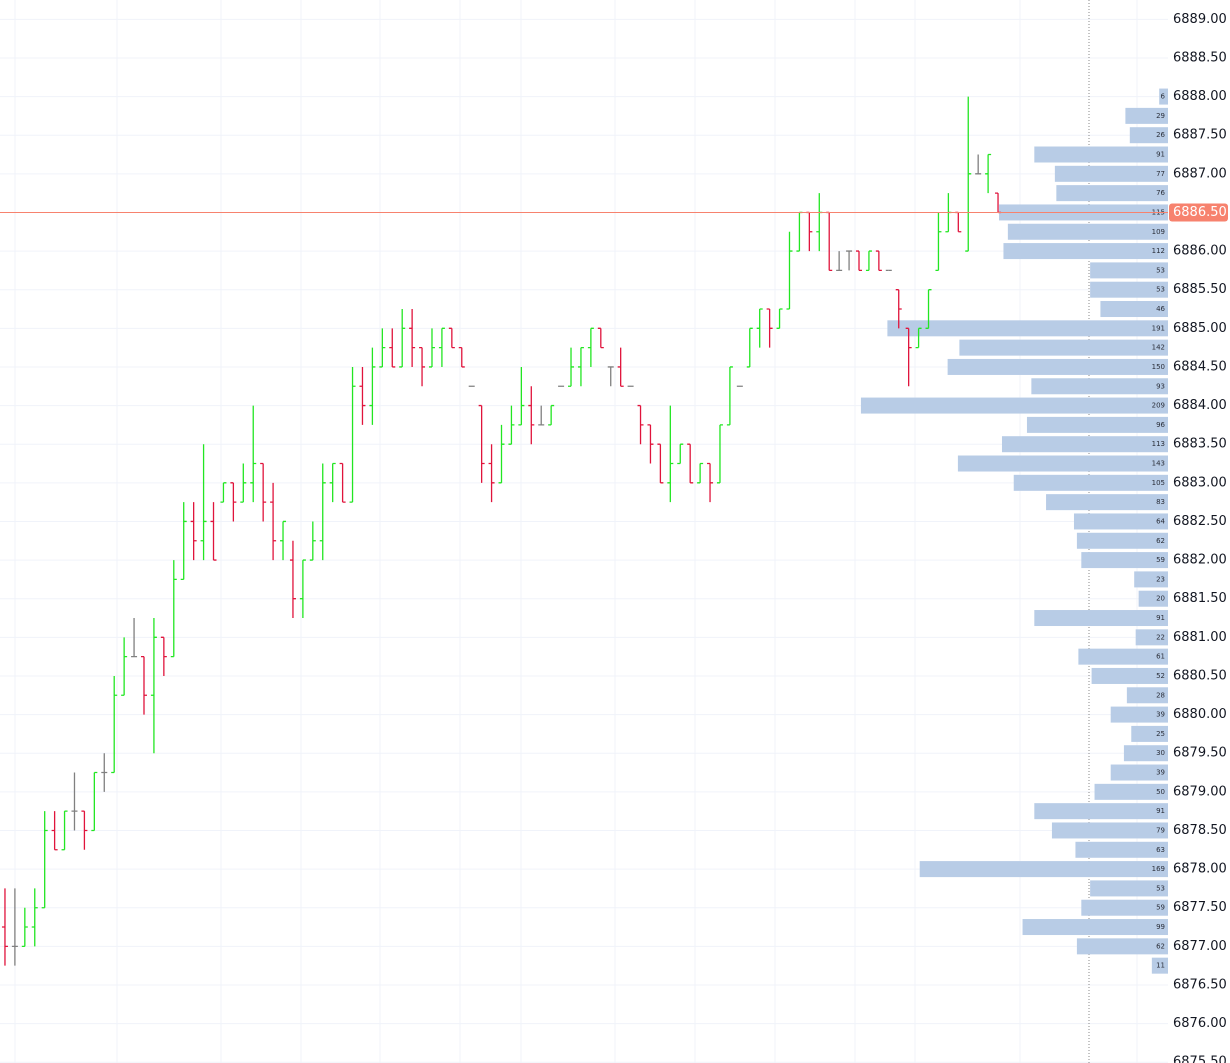 The width and height of the screenshot is (1230, 1063). Describe the element at coordinates (1158, 232) in the screenshot. I see `volume-label: 109` at that location.